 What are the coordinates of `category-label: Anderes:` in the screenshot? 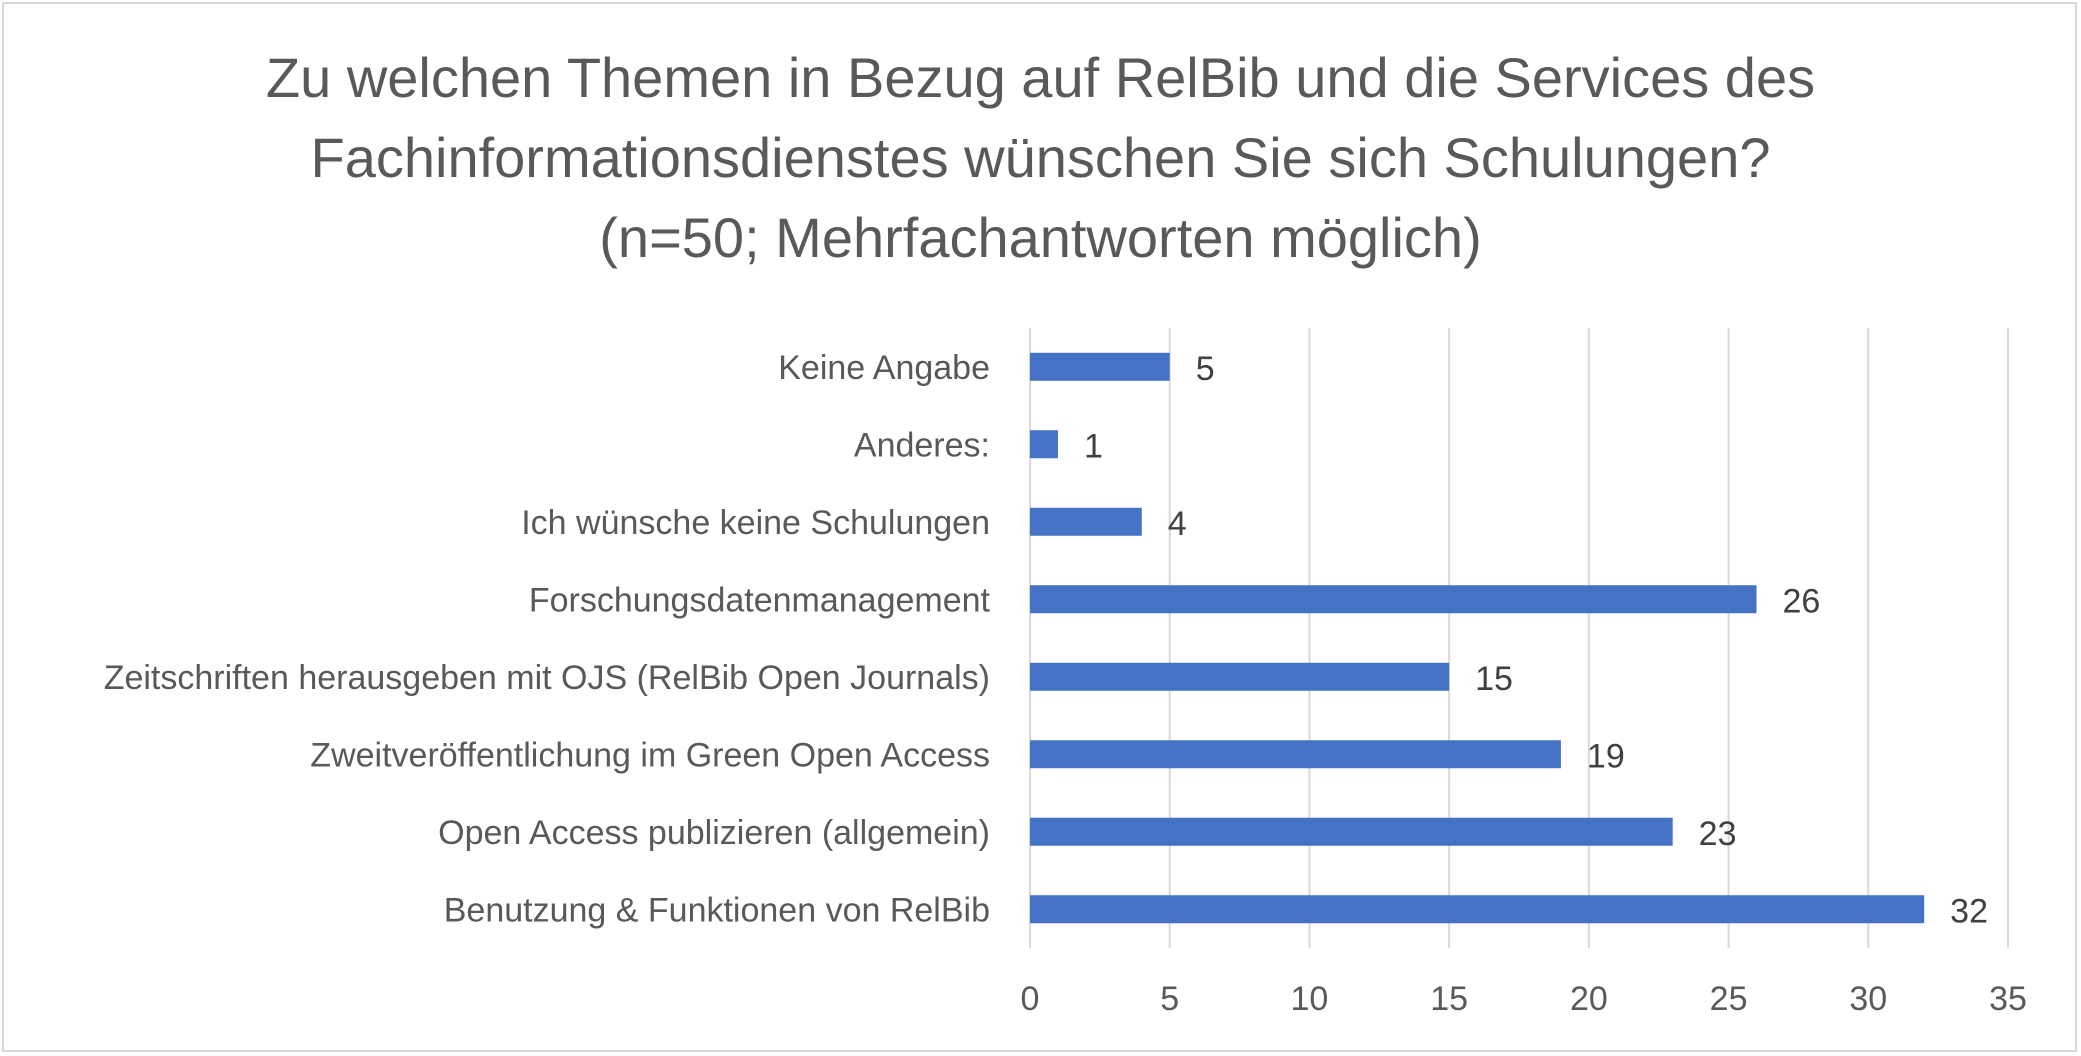 It's located at (922, 445).